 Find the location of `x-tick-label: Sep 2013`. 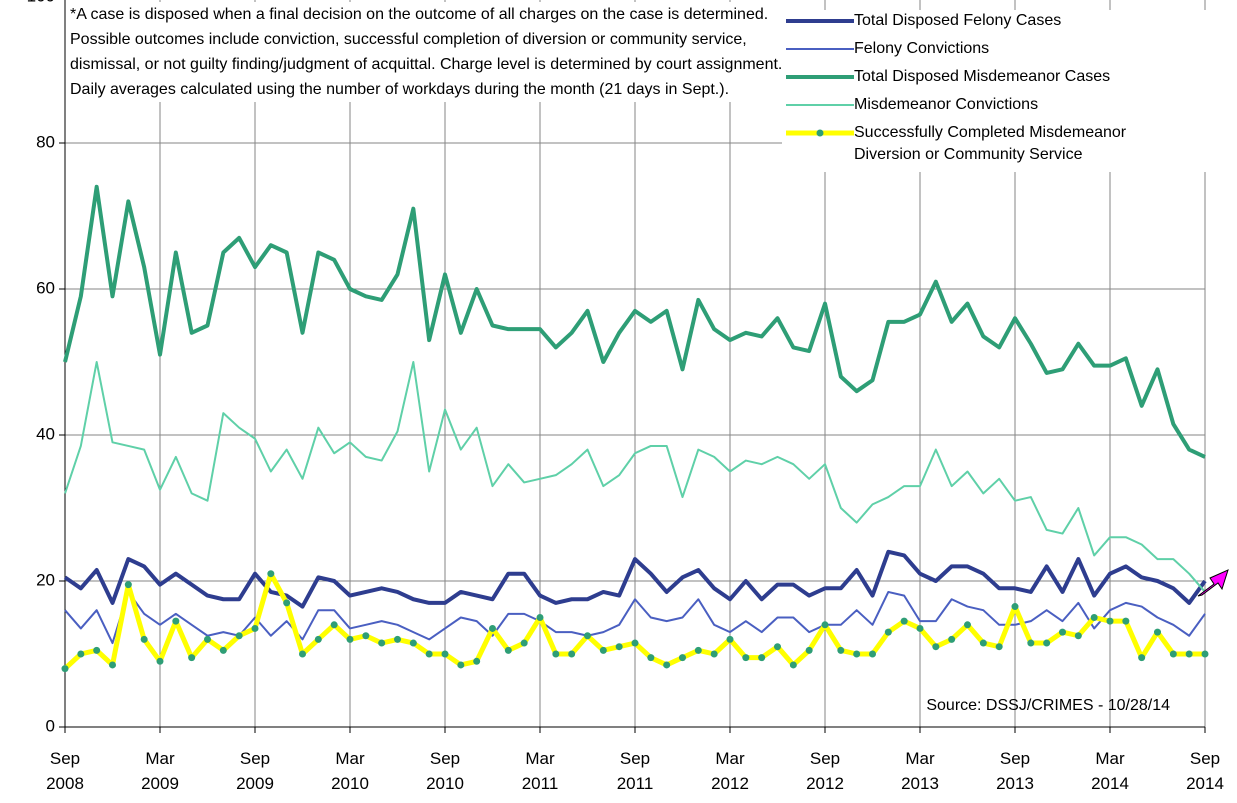

x-tick-label: Sep 2013 is located at coordinates (1015, 771).